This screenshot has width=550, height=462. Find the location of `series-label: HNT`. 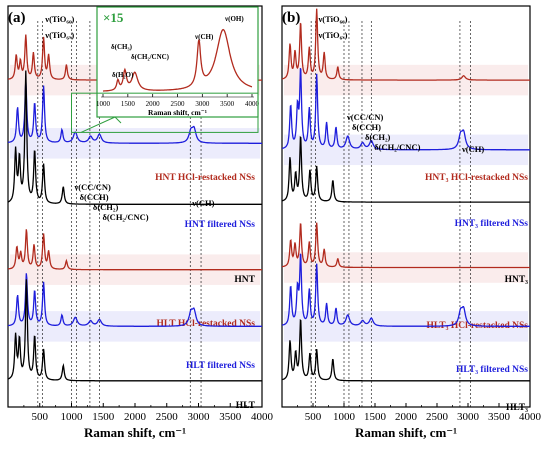

series-label: HNT is located at coordinates (244, 280).